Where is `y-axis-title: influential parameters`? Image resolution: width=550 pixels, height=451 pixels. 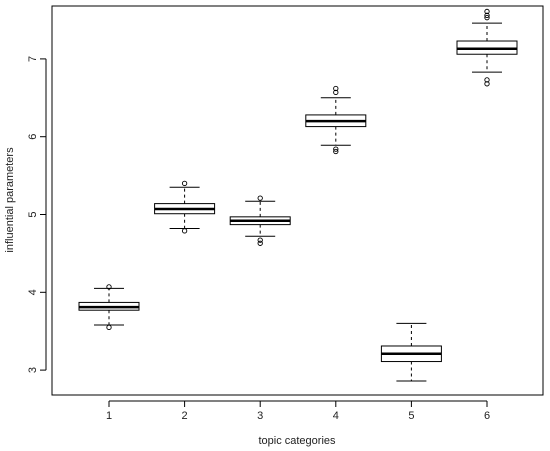 y-axis-title: influential parameters is located at coordinates (10, 200).